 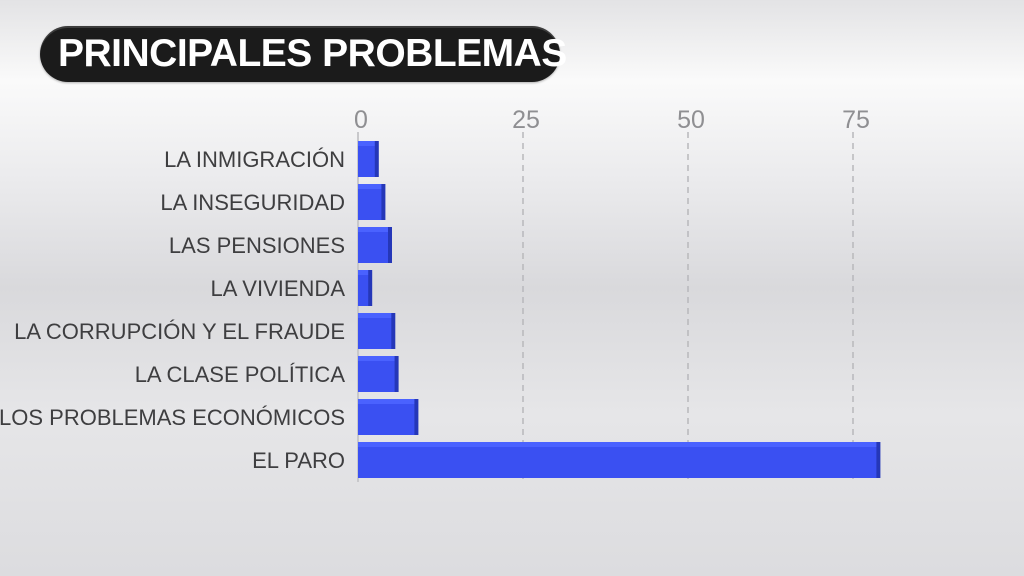 What do you see at coordinates (257, 245) in the screenshot?
I see `category-label: LAS PENSIONES` at bounding box center [257, 245].